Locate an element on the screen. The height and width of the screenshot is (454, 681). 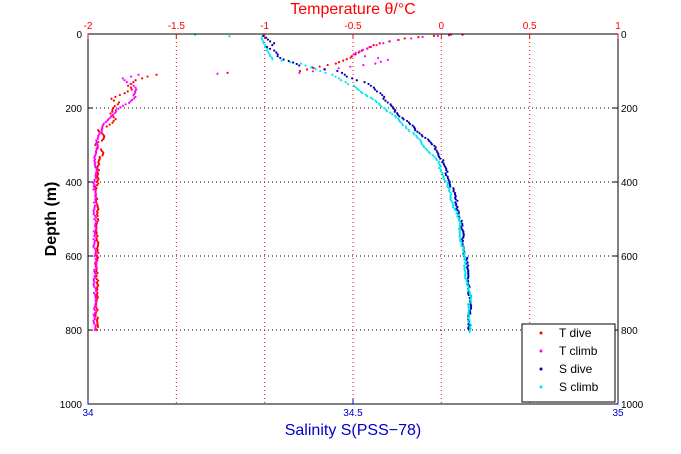
right-tick-label: 800 is located at coordinates (629, 331).